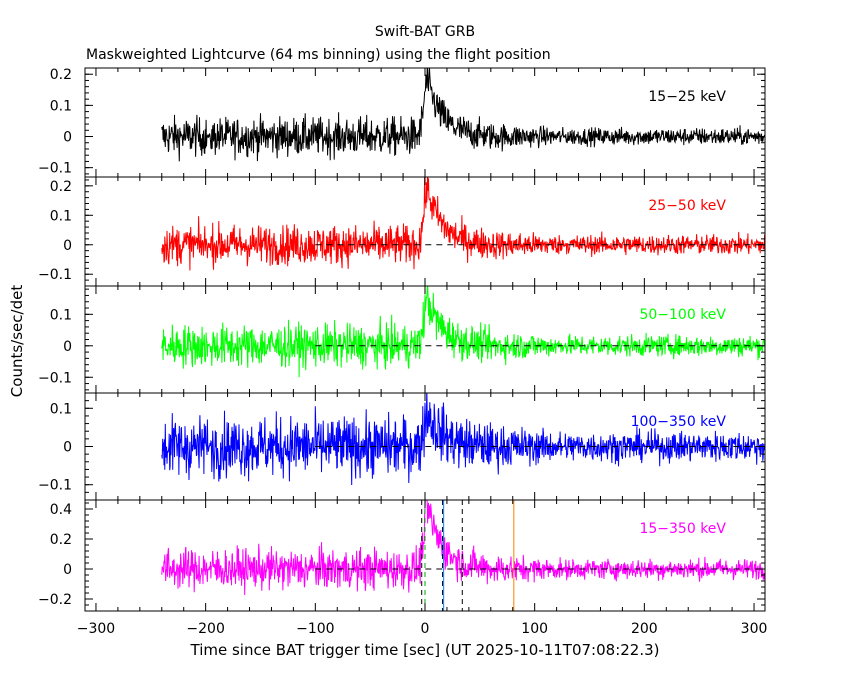  Describe the element at coordinates (682, 529) in the screenshot. I see `band-label: 15−350 keV` at that location.